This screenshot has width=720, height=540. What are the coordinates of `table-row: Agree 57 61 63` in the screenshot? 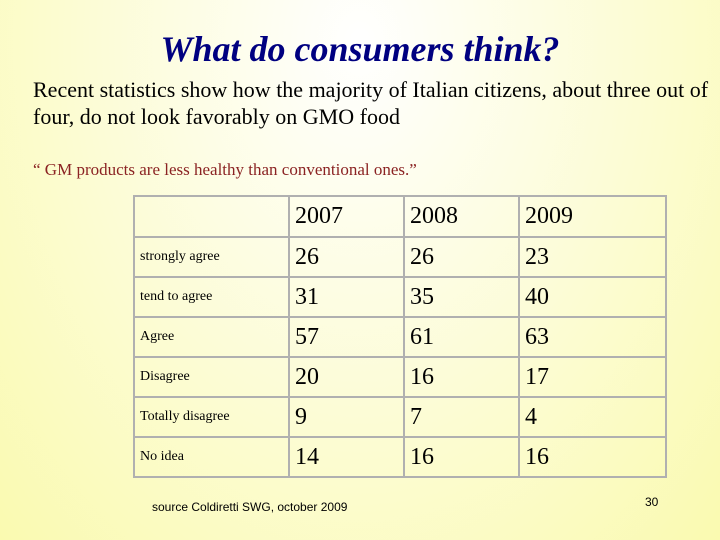 It's located at (400, 337).